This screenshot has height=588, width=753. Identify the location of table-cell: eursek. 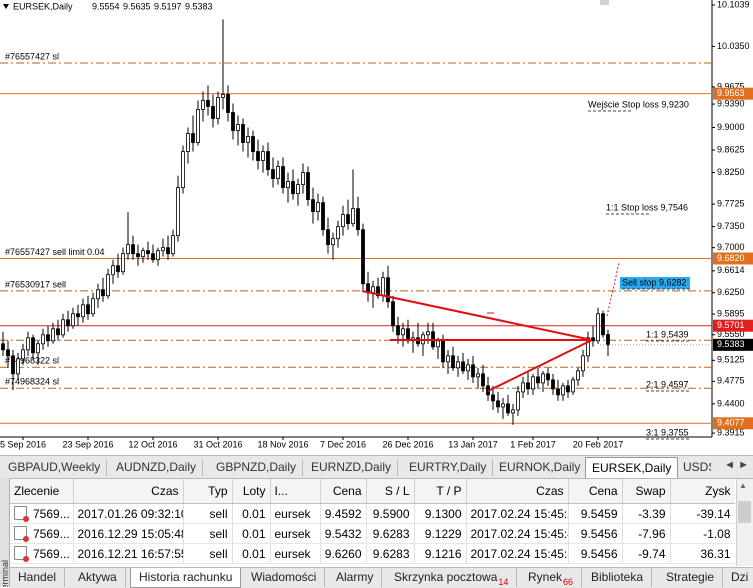
(295, 533).